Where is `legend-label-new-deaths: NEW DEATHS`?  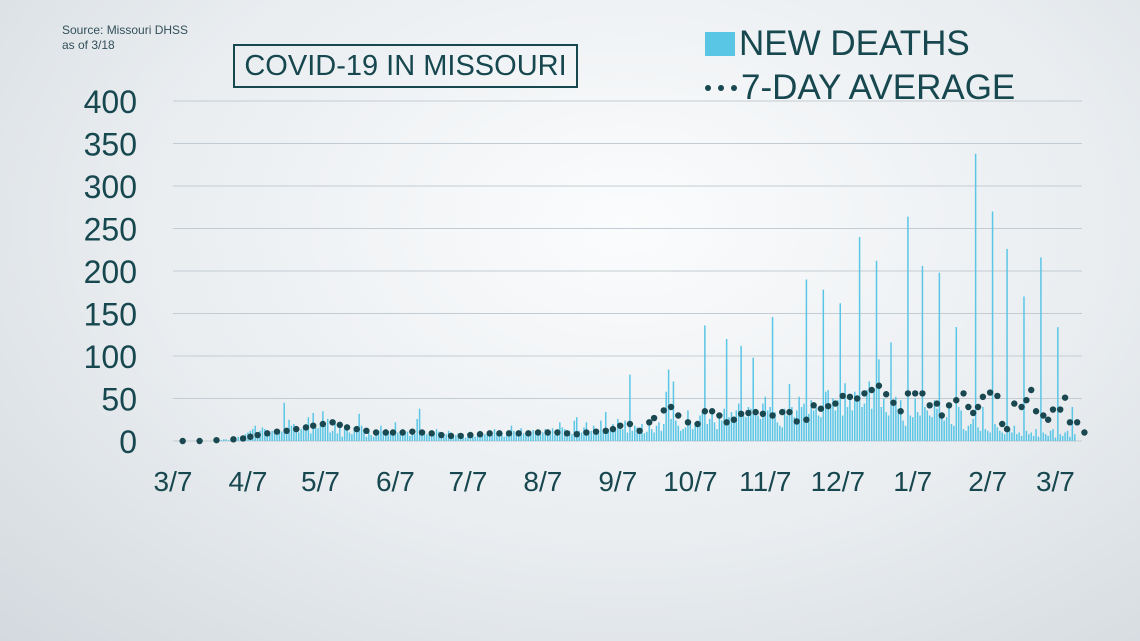
legend-label-new-deaths: NEW DEATHS is located at coordinates (854, 43).